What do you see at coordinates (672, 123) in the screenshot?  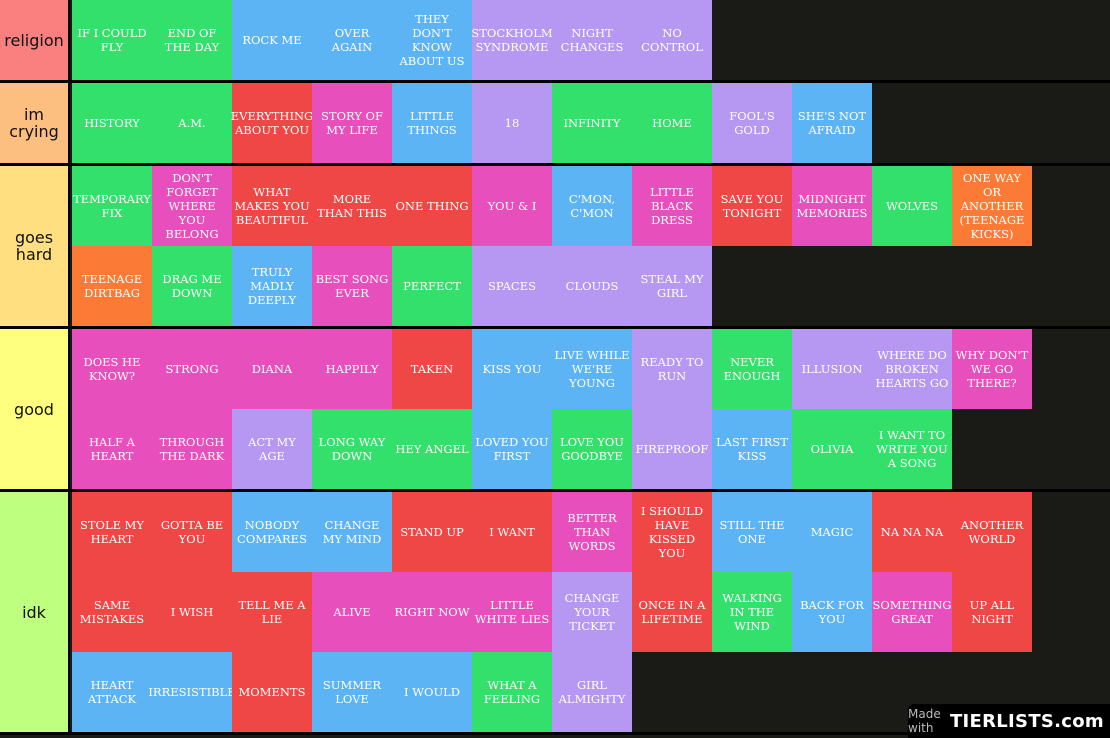 I see `song-tile: HOME` at bounding box center [672, 123].